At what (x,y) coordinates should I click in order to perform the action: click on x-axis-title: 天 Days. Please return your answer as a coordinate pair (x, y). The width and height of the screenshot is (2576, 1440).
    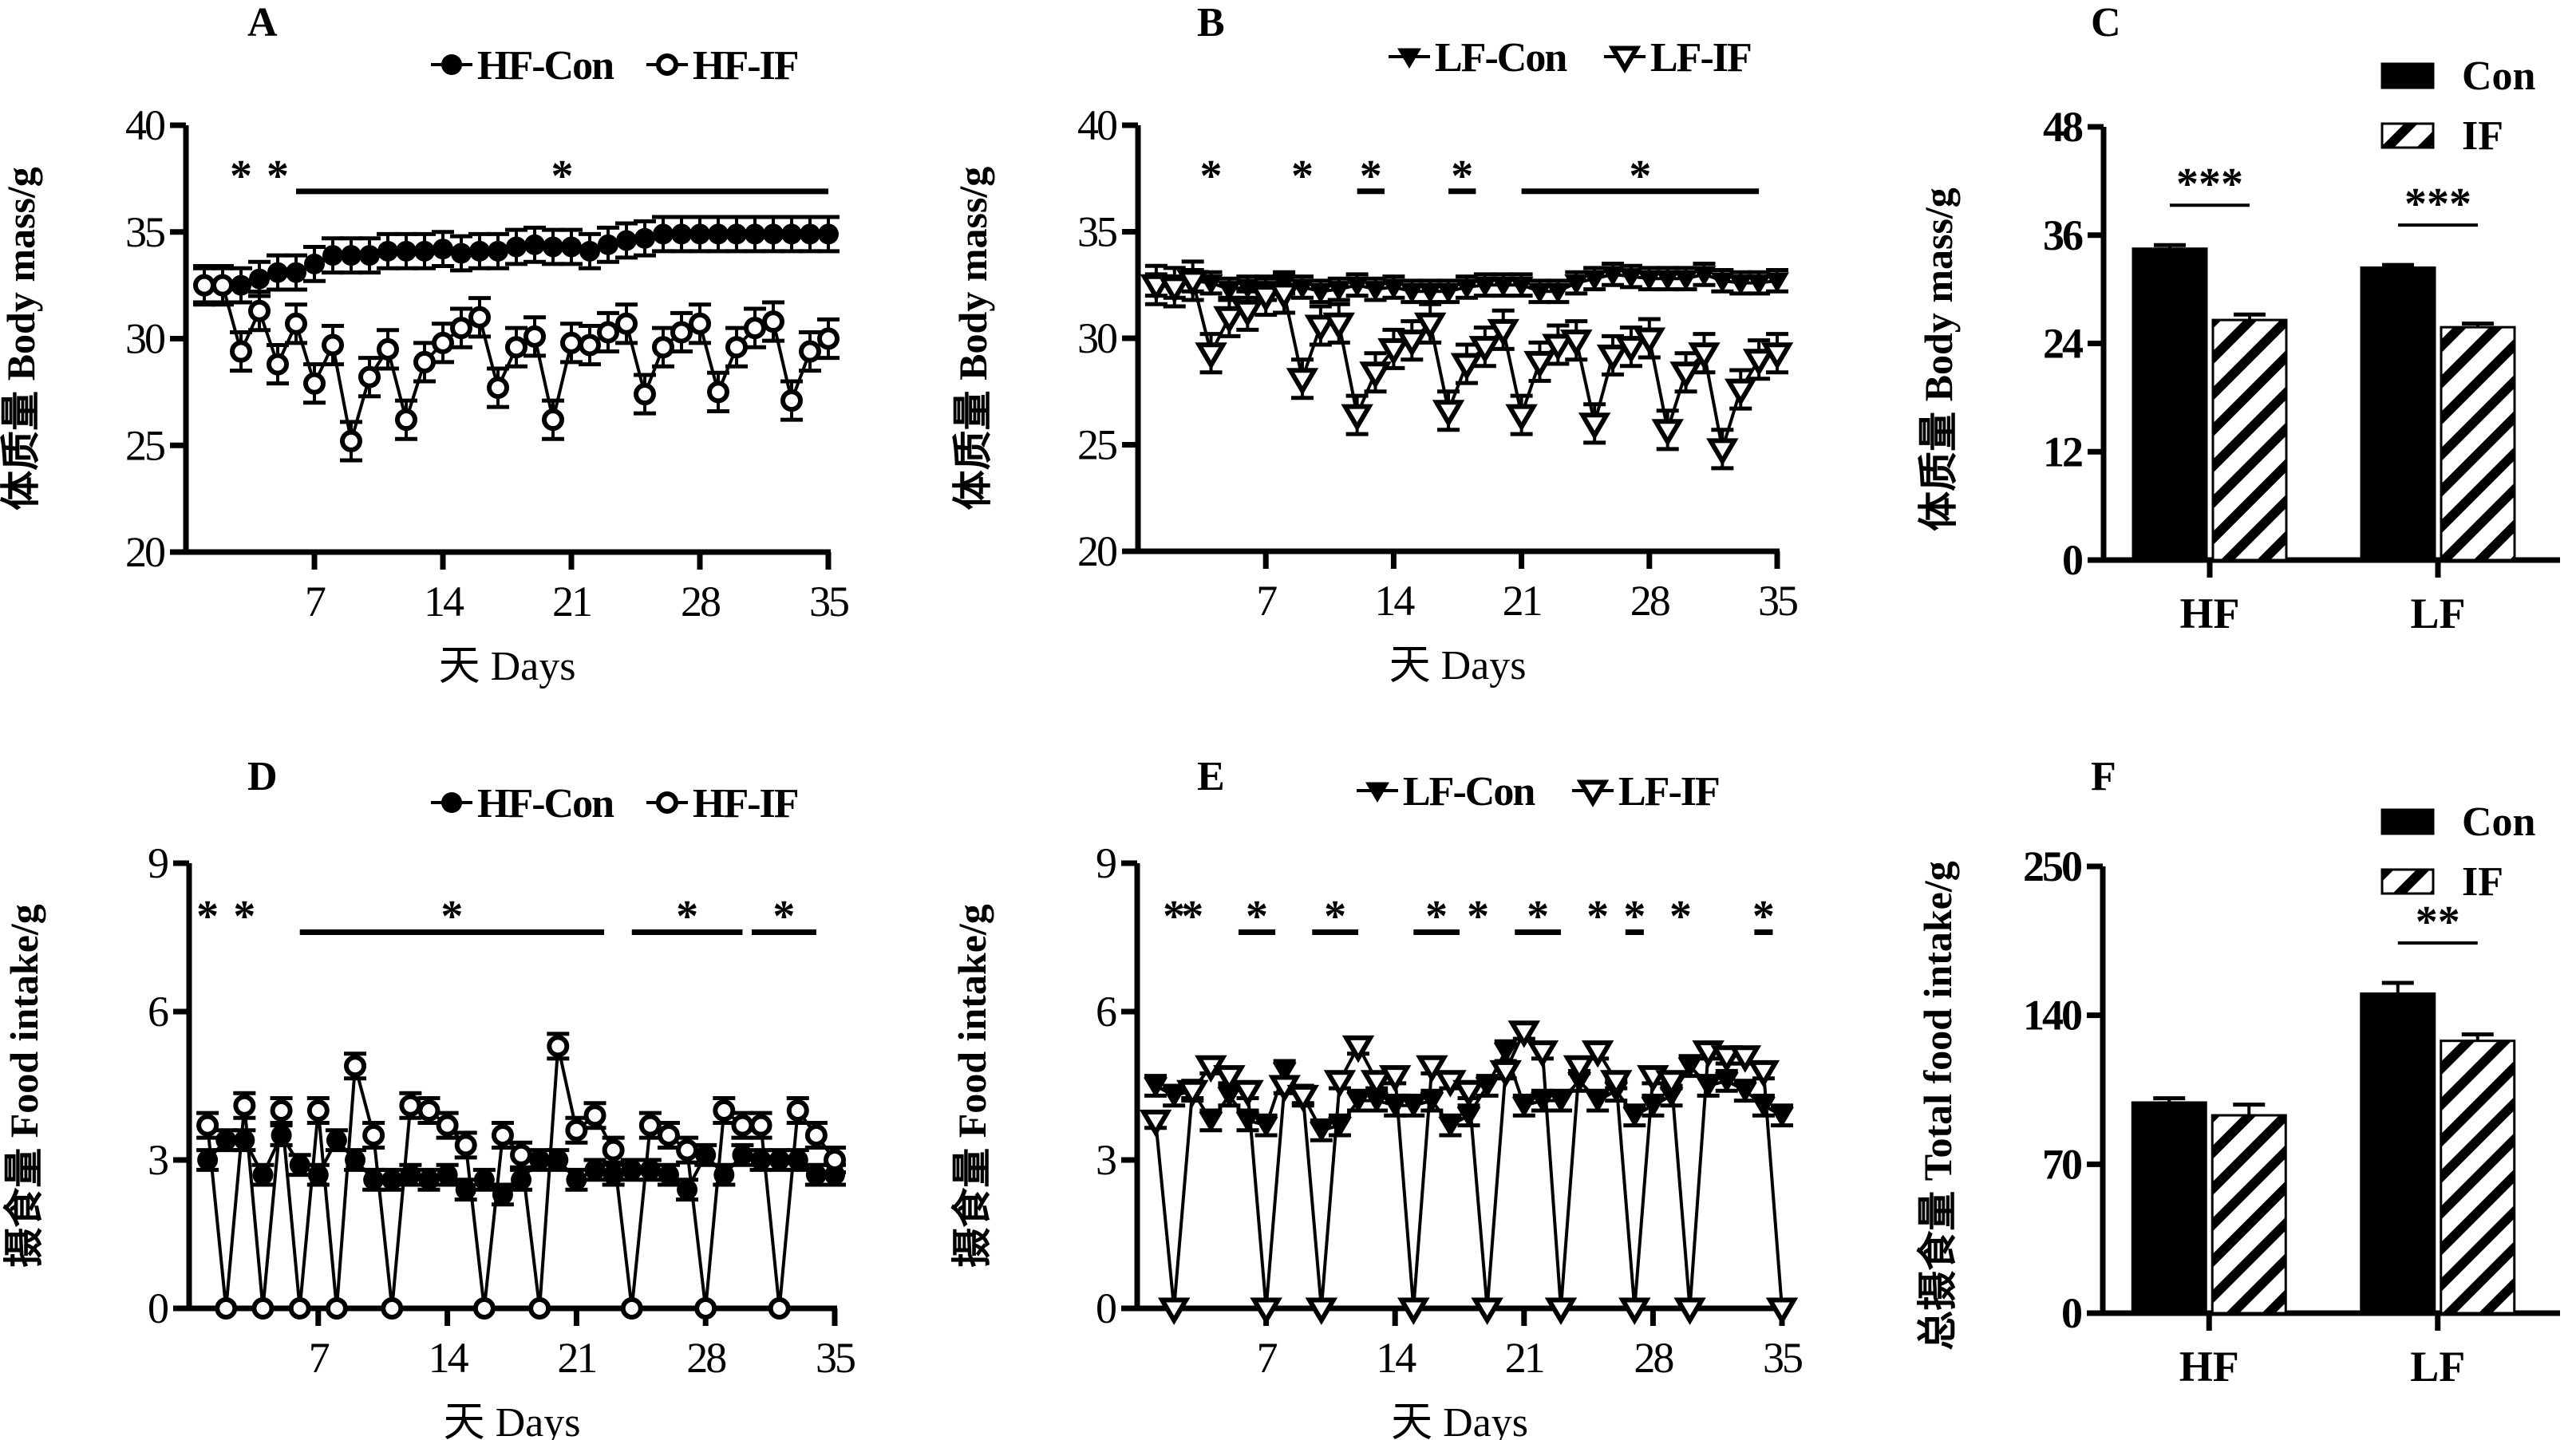
    Looking at the image, I should click on (1458, 665).